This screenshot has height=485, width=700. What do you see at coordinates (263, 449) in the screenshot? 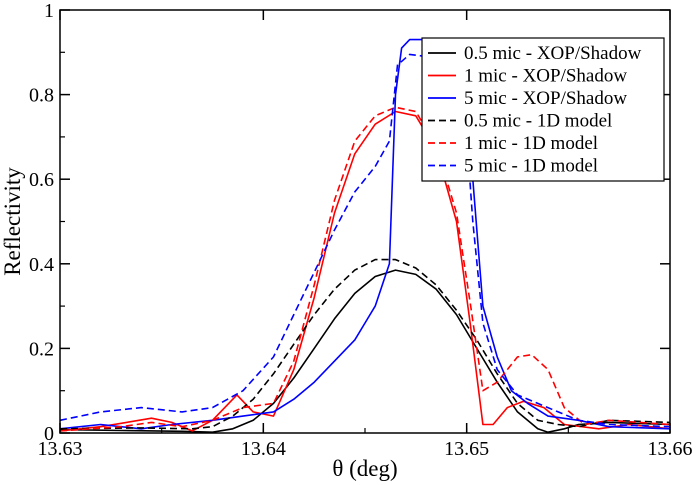
I see `x-tick-label: 13.64` at bounding box center [263, 449].